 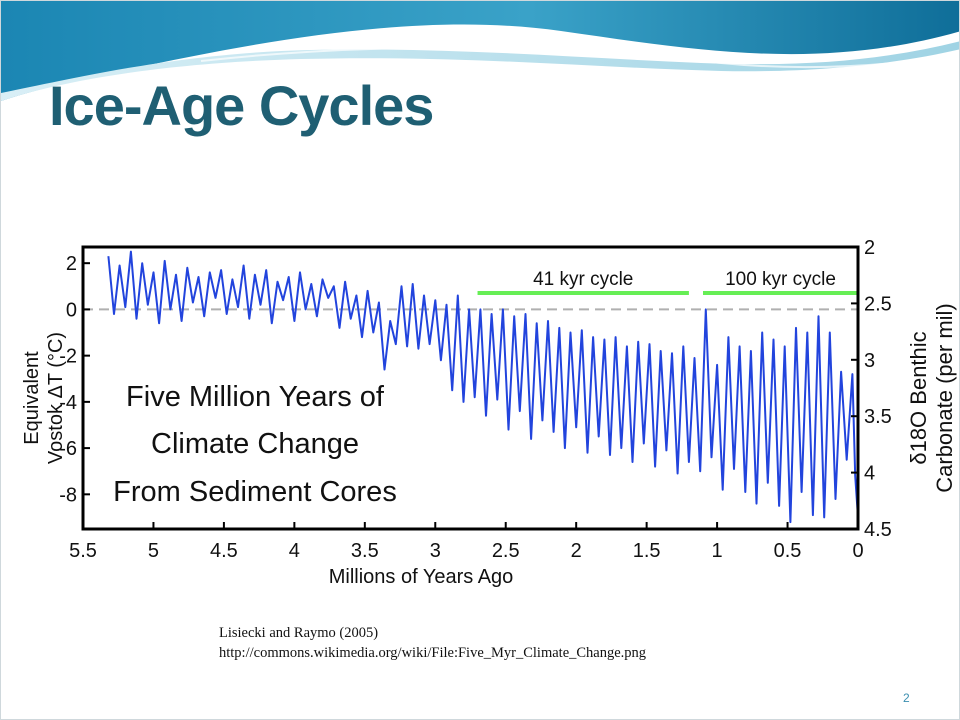 What do you see at coordinates (869, 361) in the screenshot?
I see `y-right-tick-label: 3` at bounding box center [869, 361].